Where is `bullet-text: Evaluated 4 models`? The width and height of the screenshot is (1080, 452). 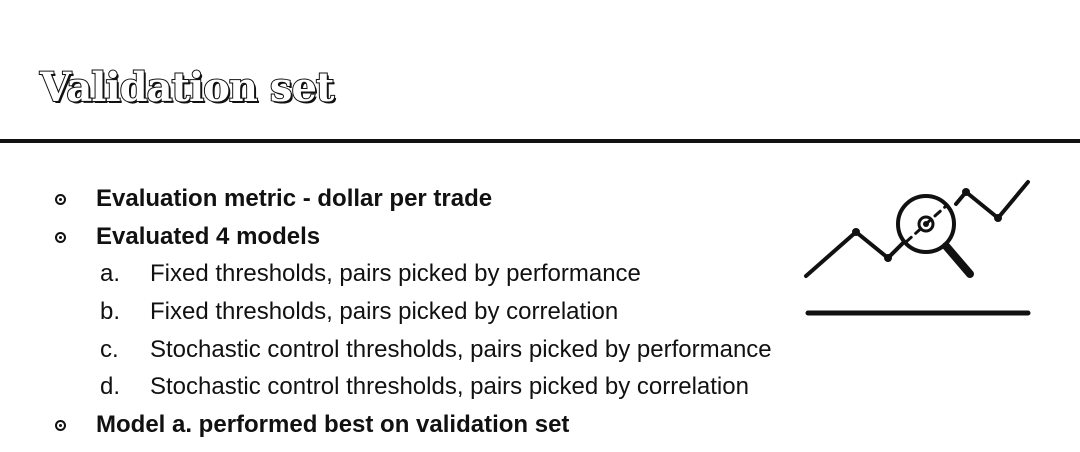
bullet-text: Evaluated 4 models is located at coordinates (208, 236).